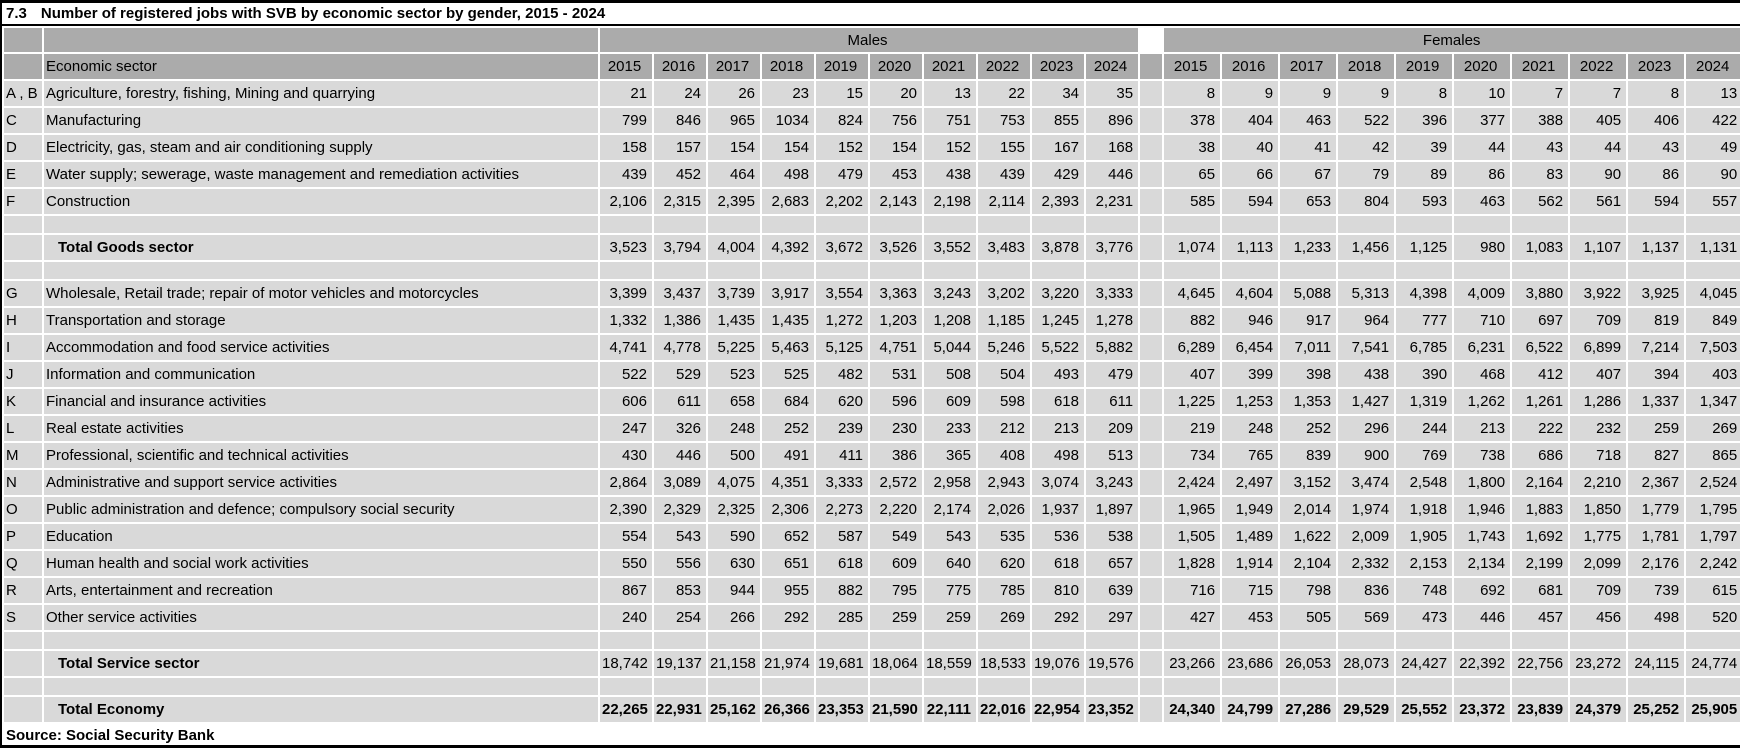  What do you see at coordinates (1424, 663) in the screenshot?
I see `female-value: 24,427` at bounding box center [1424, 663].